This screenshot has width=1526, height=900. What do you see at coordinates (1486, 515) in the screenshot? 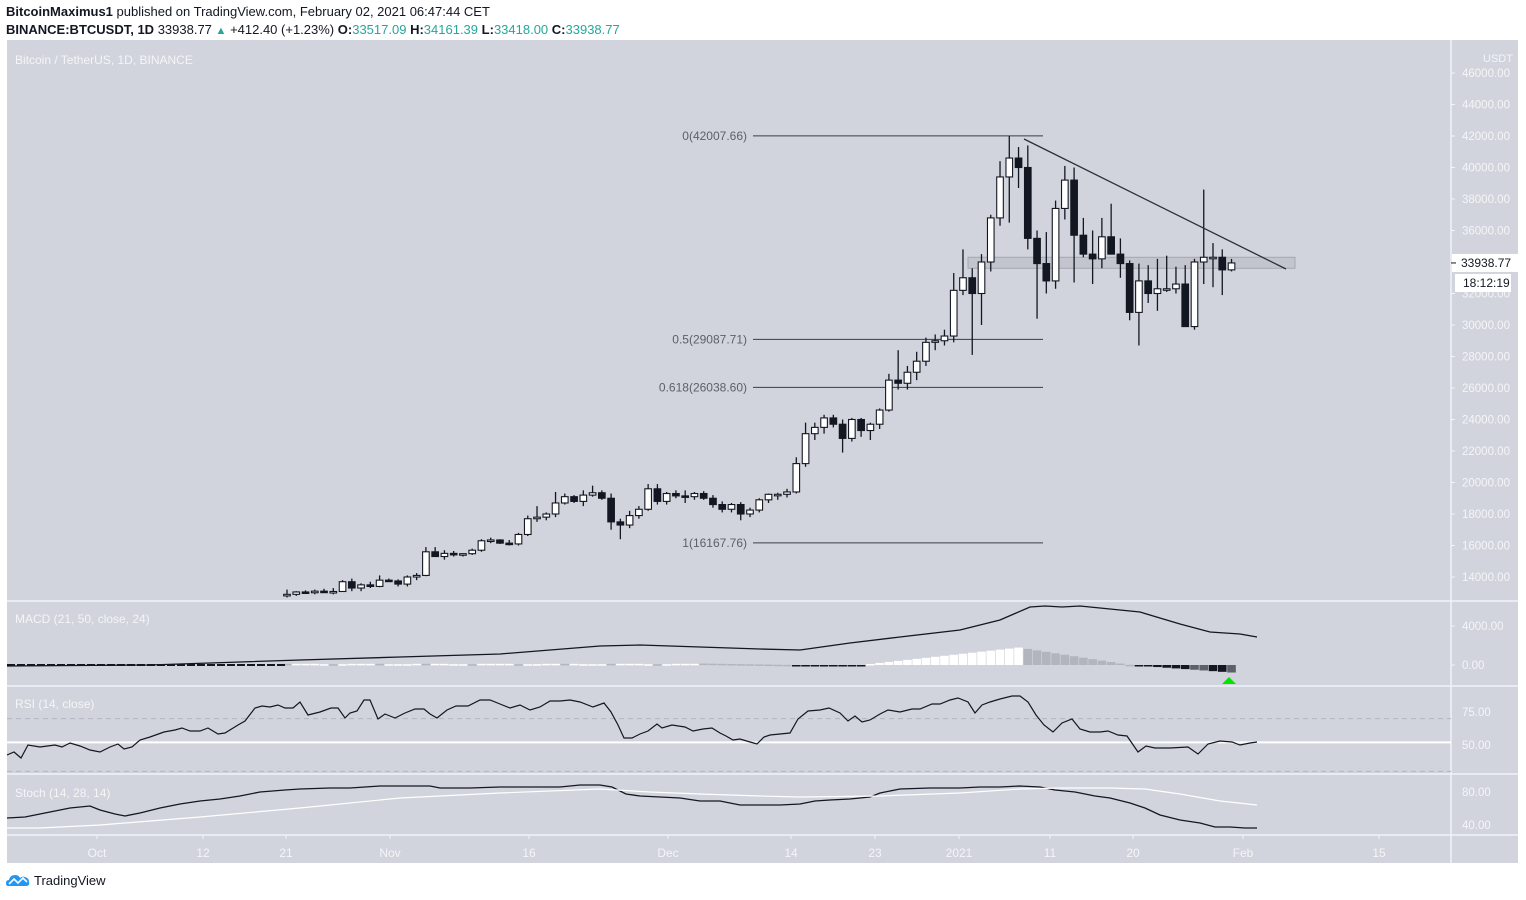
I see `svg-text: 18000.00` at bounding box center [1486, 515].